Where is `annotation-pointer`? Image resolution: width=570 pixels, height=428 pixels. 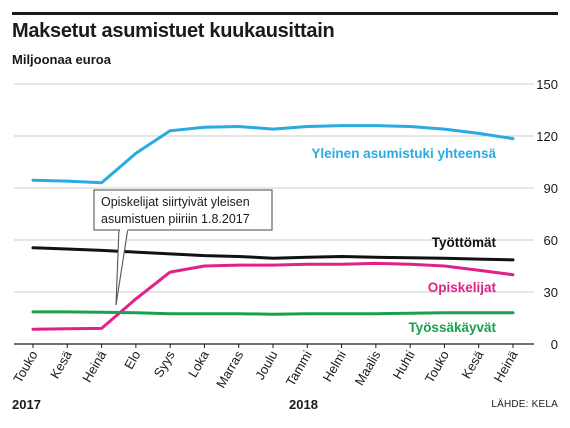 annotation-pointer is located at coordinates (122, 266).